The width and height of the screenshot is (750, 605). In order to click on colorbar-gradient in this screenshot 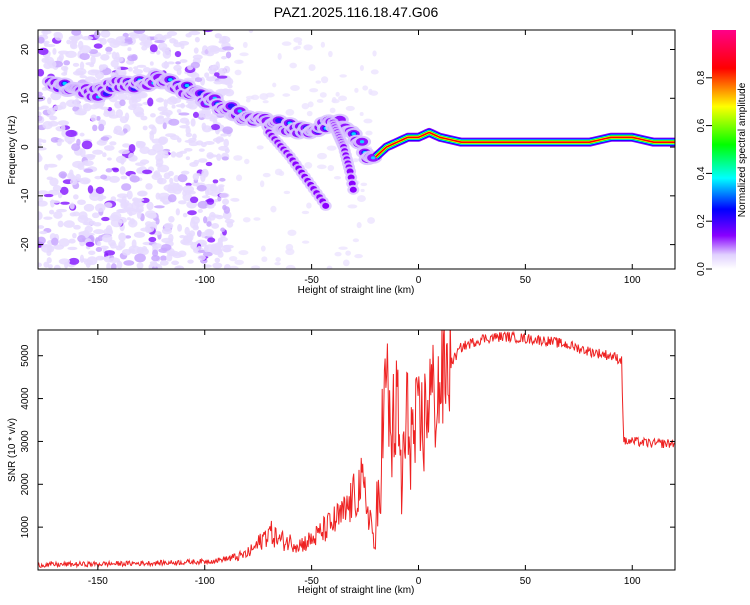, I will do `click(724, 149)`.